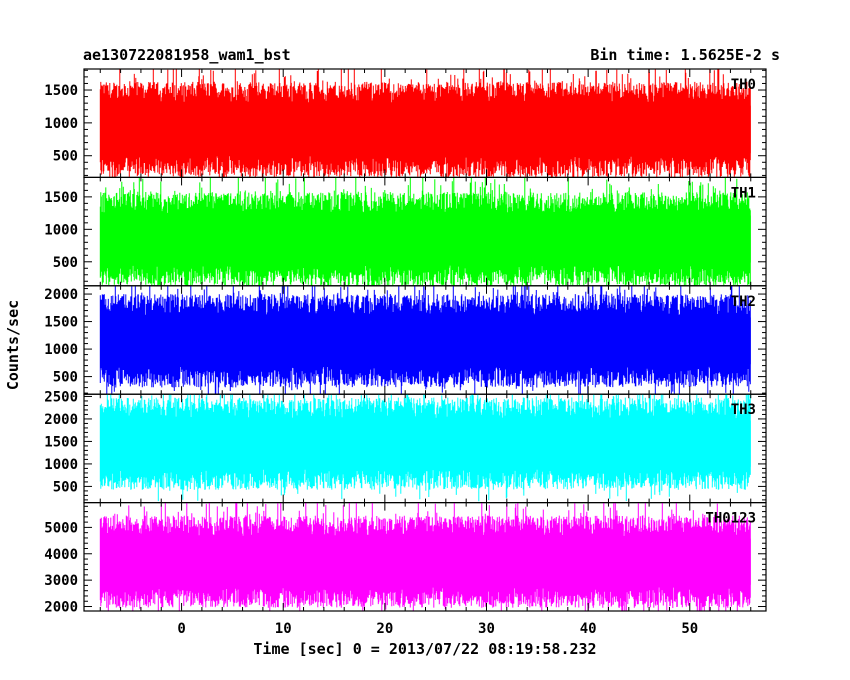  I want to click on panel-th1: 500 1000 1500 TH1, so click(405, 231).